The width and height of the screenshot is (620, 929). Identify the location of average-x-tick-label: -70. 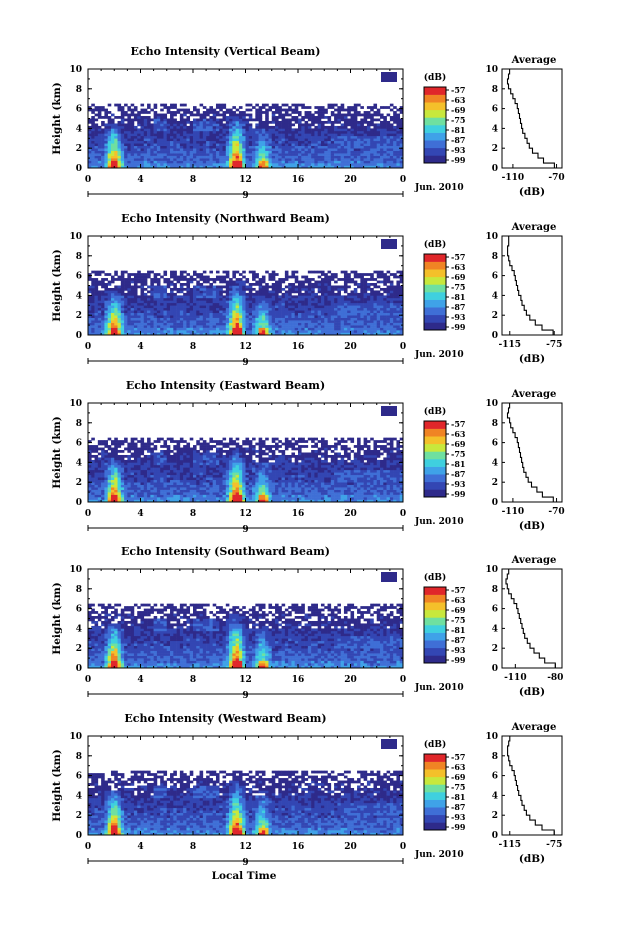
(556, 178).